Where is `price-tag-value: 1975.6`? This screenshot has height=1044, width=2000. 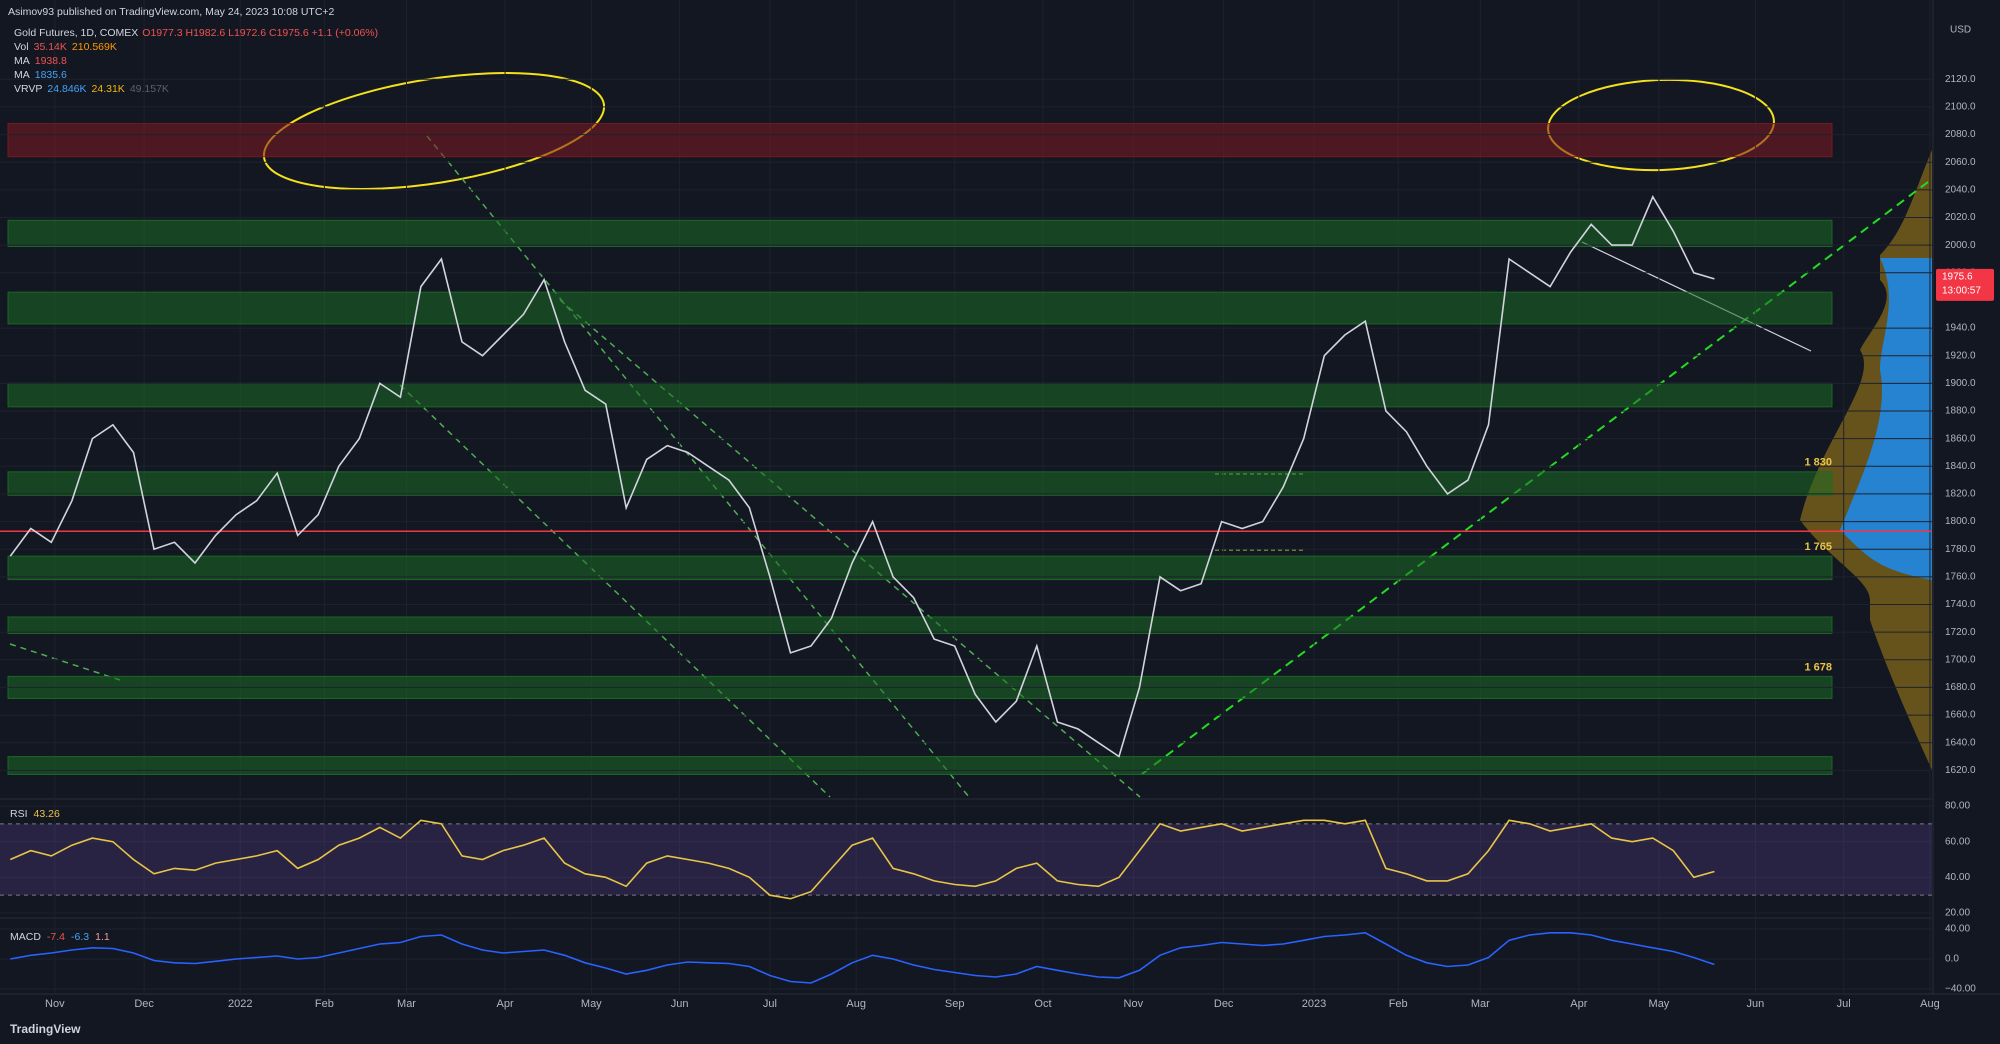
price-tag-value: 1975.6 is located at coordinates (1957, 277).